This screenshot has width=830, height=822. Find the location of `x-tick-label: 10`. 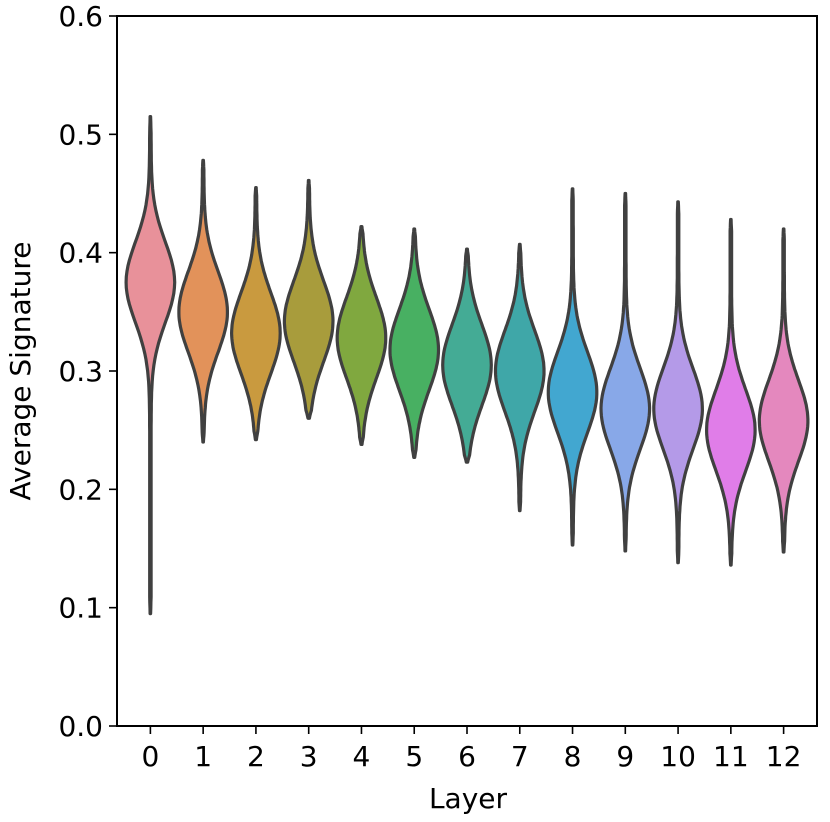

x-tick-label: 10 is located at coordinates (678, 756).